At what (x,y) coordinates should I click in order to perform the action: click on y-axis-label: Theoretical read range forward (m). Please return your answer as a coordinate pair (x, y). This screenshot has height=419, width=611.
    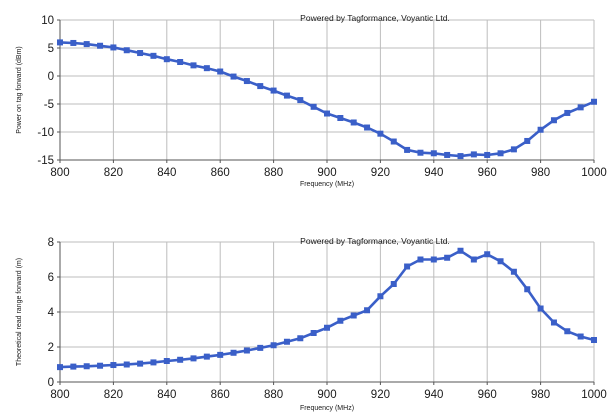
    Looking at the image, I should click on (19, 312).